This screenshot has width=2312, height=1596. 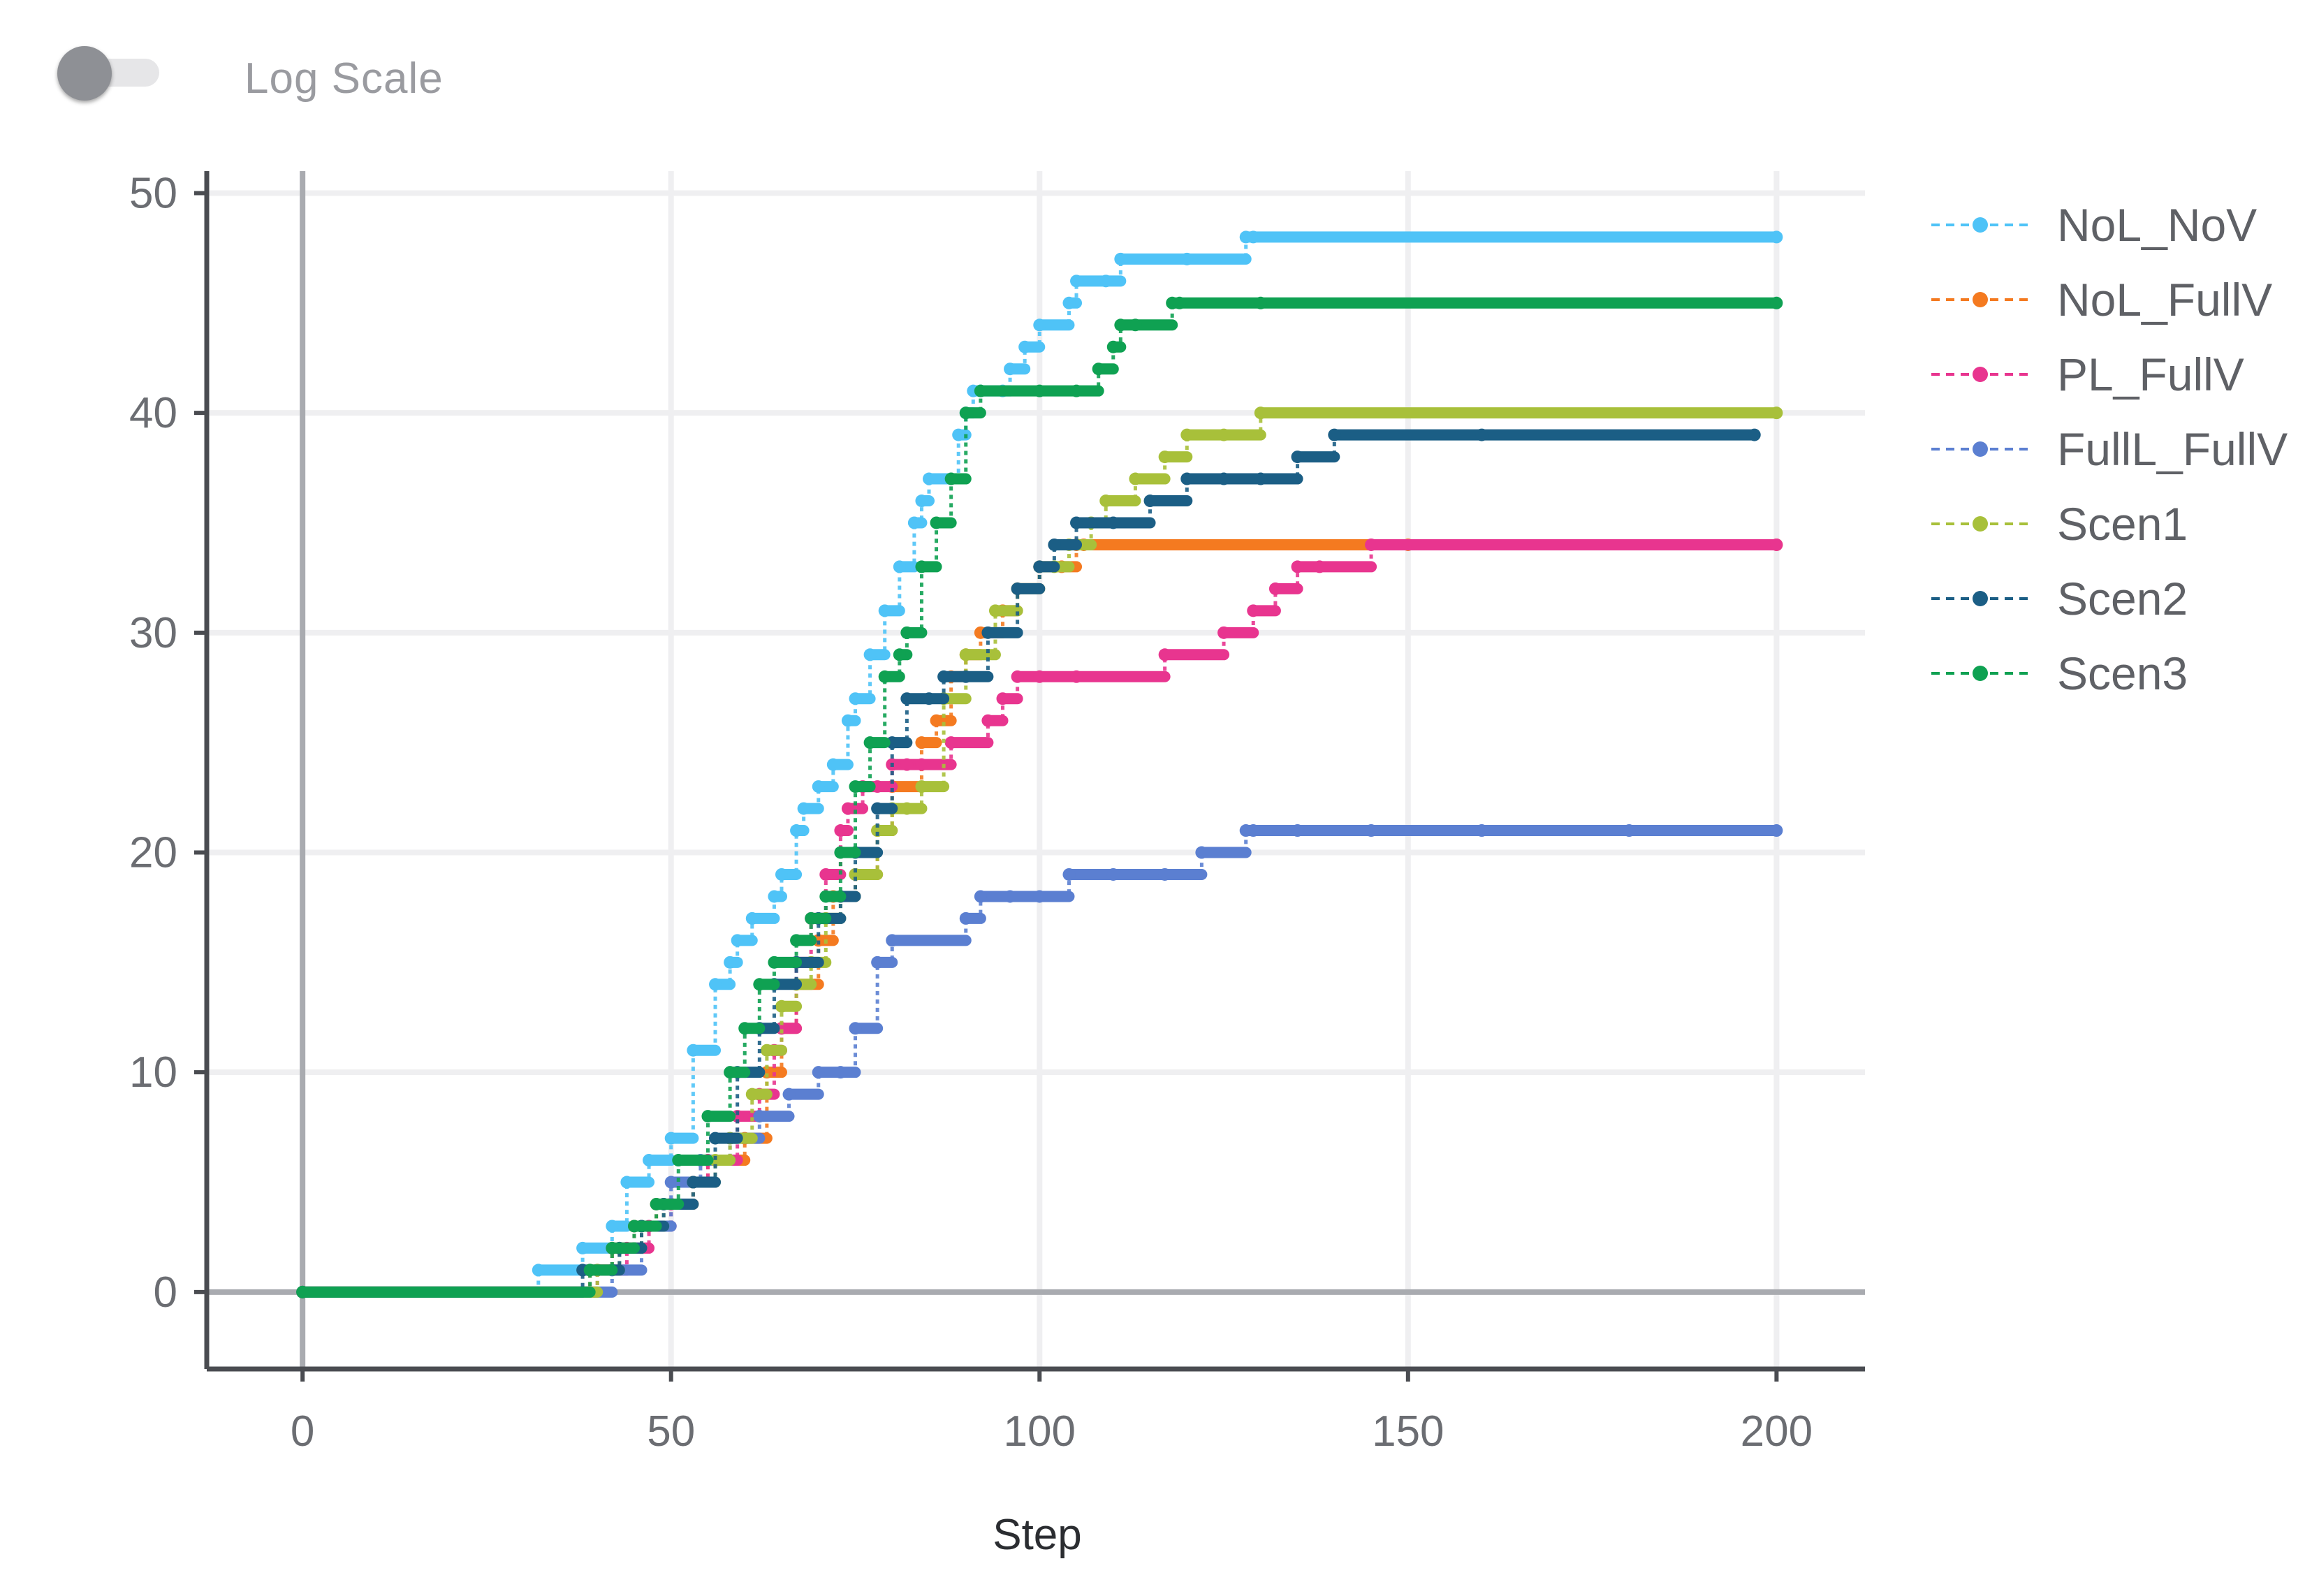 What do you see at coordinates (2164, 299) in the screenshot?
I see `legend-label: NoL_FullV` at bounding box center [2164, 299].